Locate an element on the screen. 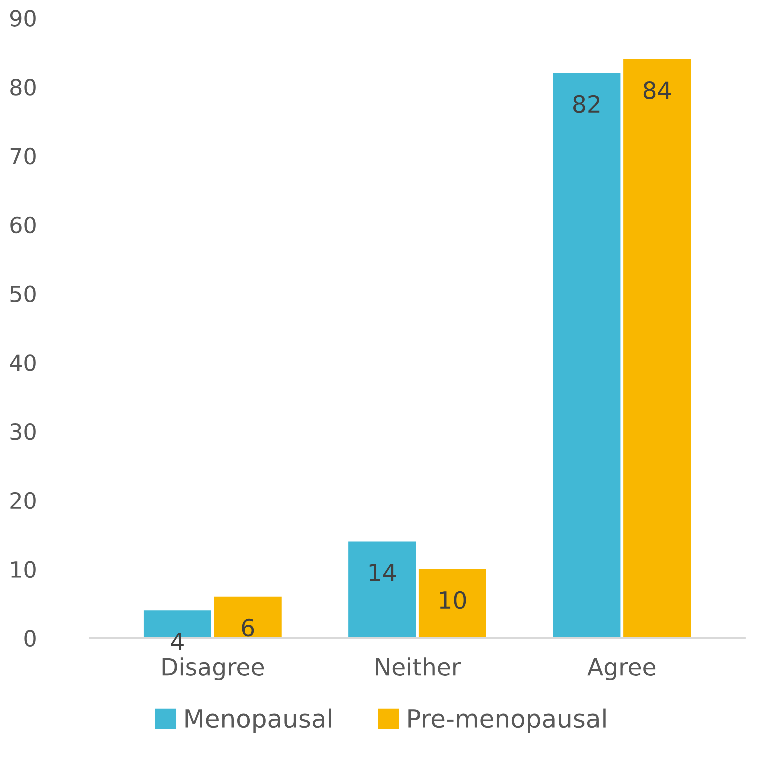  data-label: 6 is located at coordinates (248, 627).